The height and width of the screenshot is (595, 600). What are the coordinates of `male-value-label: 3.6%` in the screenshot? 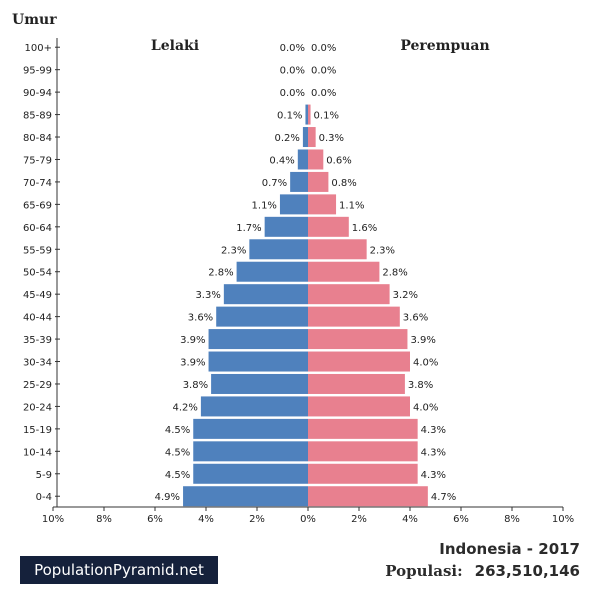 It's located at (200, 318).